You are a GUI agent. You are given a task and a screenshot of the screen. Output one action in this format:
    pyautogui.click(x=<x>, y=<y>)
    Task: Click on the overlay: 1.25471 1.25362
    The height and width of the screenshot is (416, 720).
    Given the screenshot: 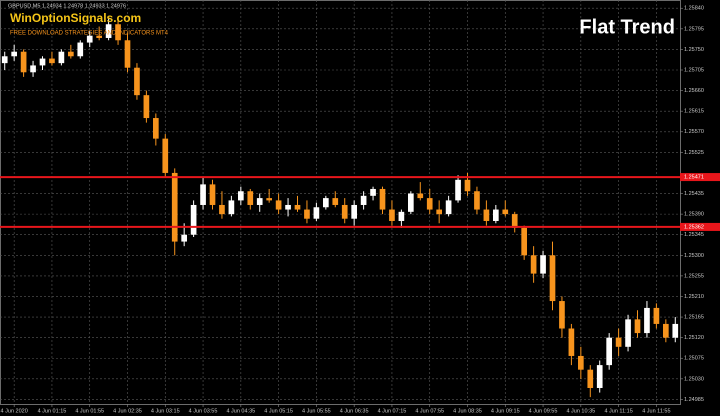 What is the action you would take?
    pyautogui.click(x=360, y=202)
    